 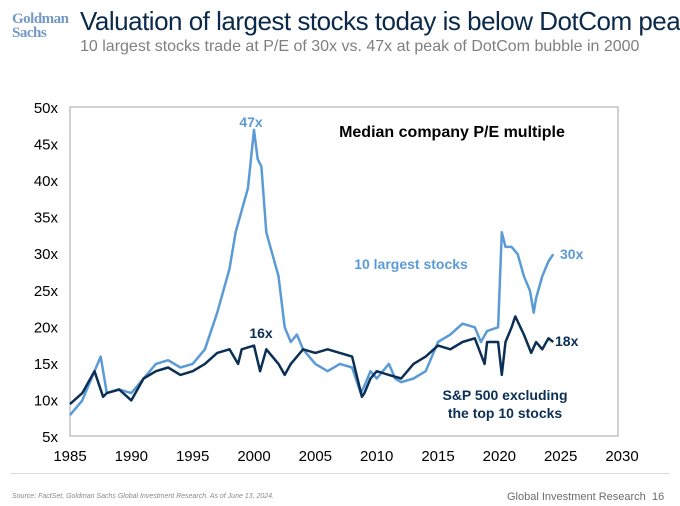 I want to click on goldman-sachs-logo: Goldman Sachs, so click(x=40, y=26).